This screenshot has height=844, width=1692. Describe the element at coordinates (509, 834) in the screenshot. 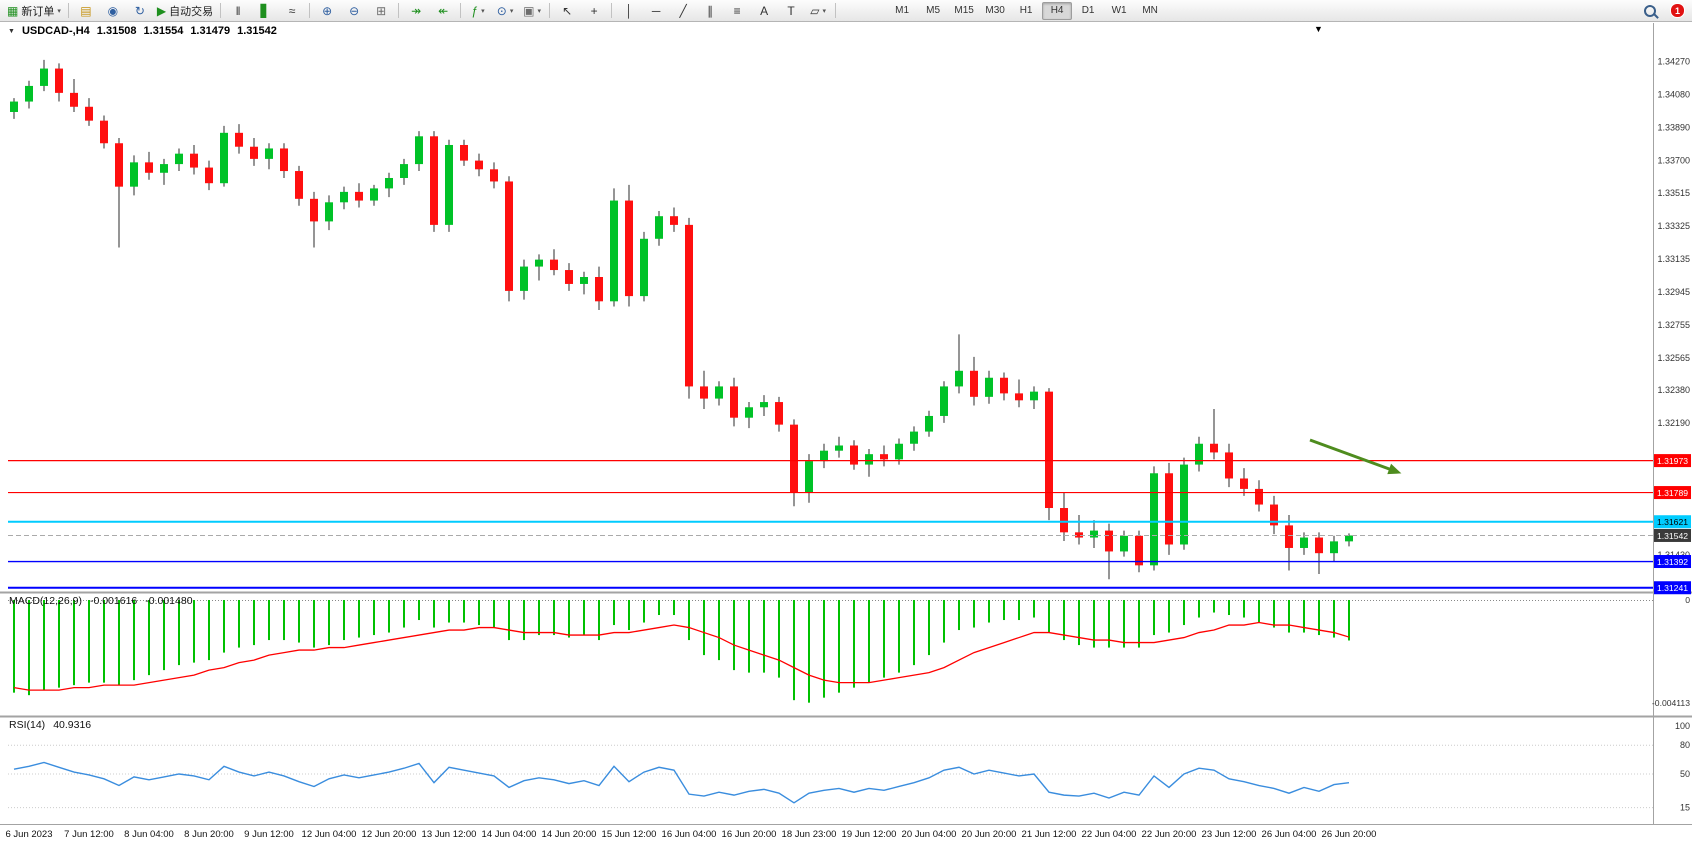

I see `time-axis-label: 14 Jun 04:00` at that location.